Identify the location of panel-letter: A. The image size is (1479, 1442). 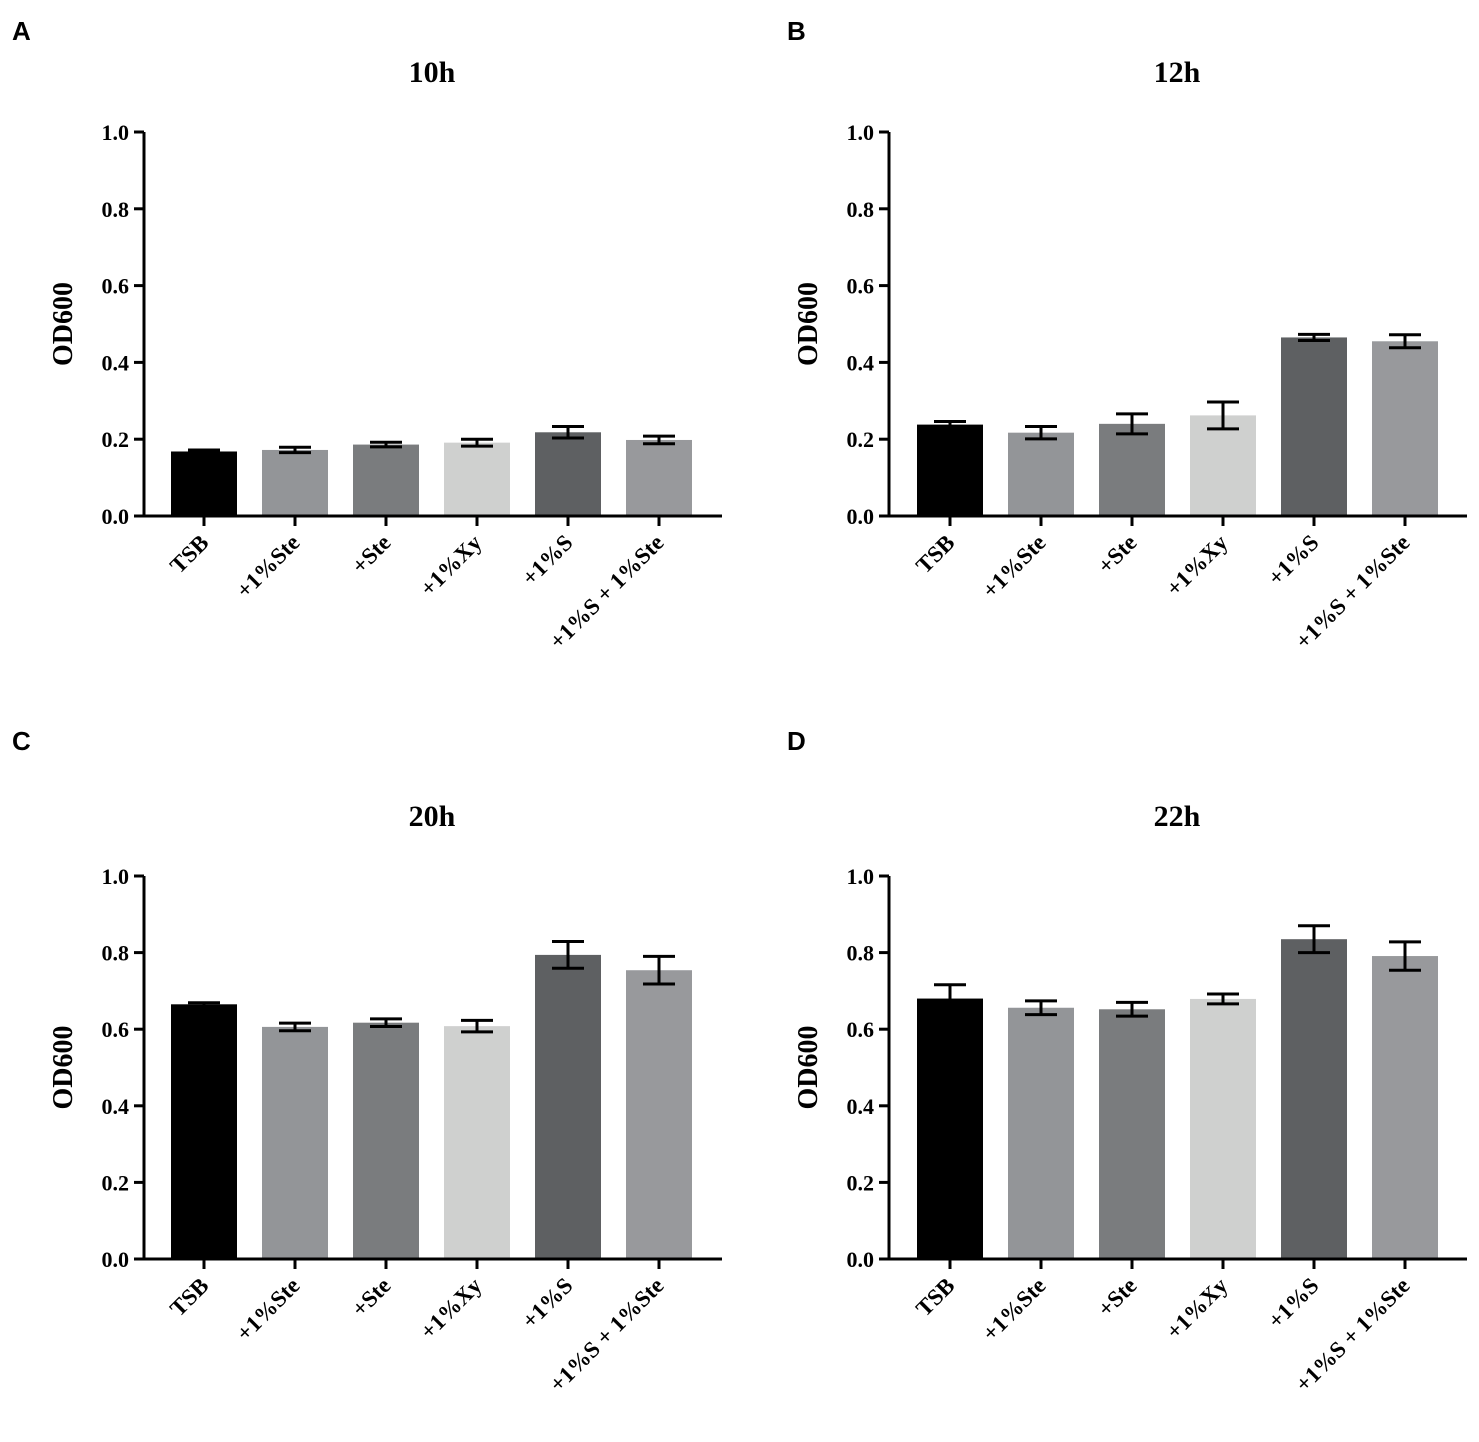
(21, 31).